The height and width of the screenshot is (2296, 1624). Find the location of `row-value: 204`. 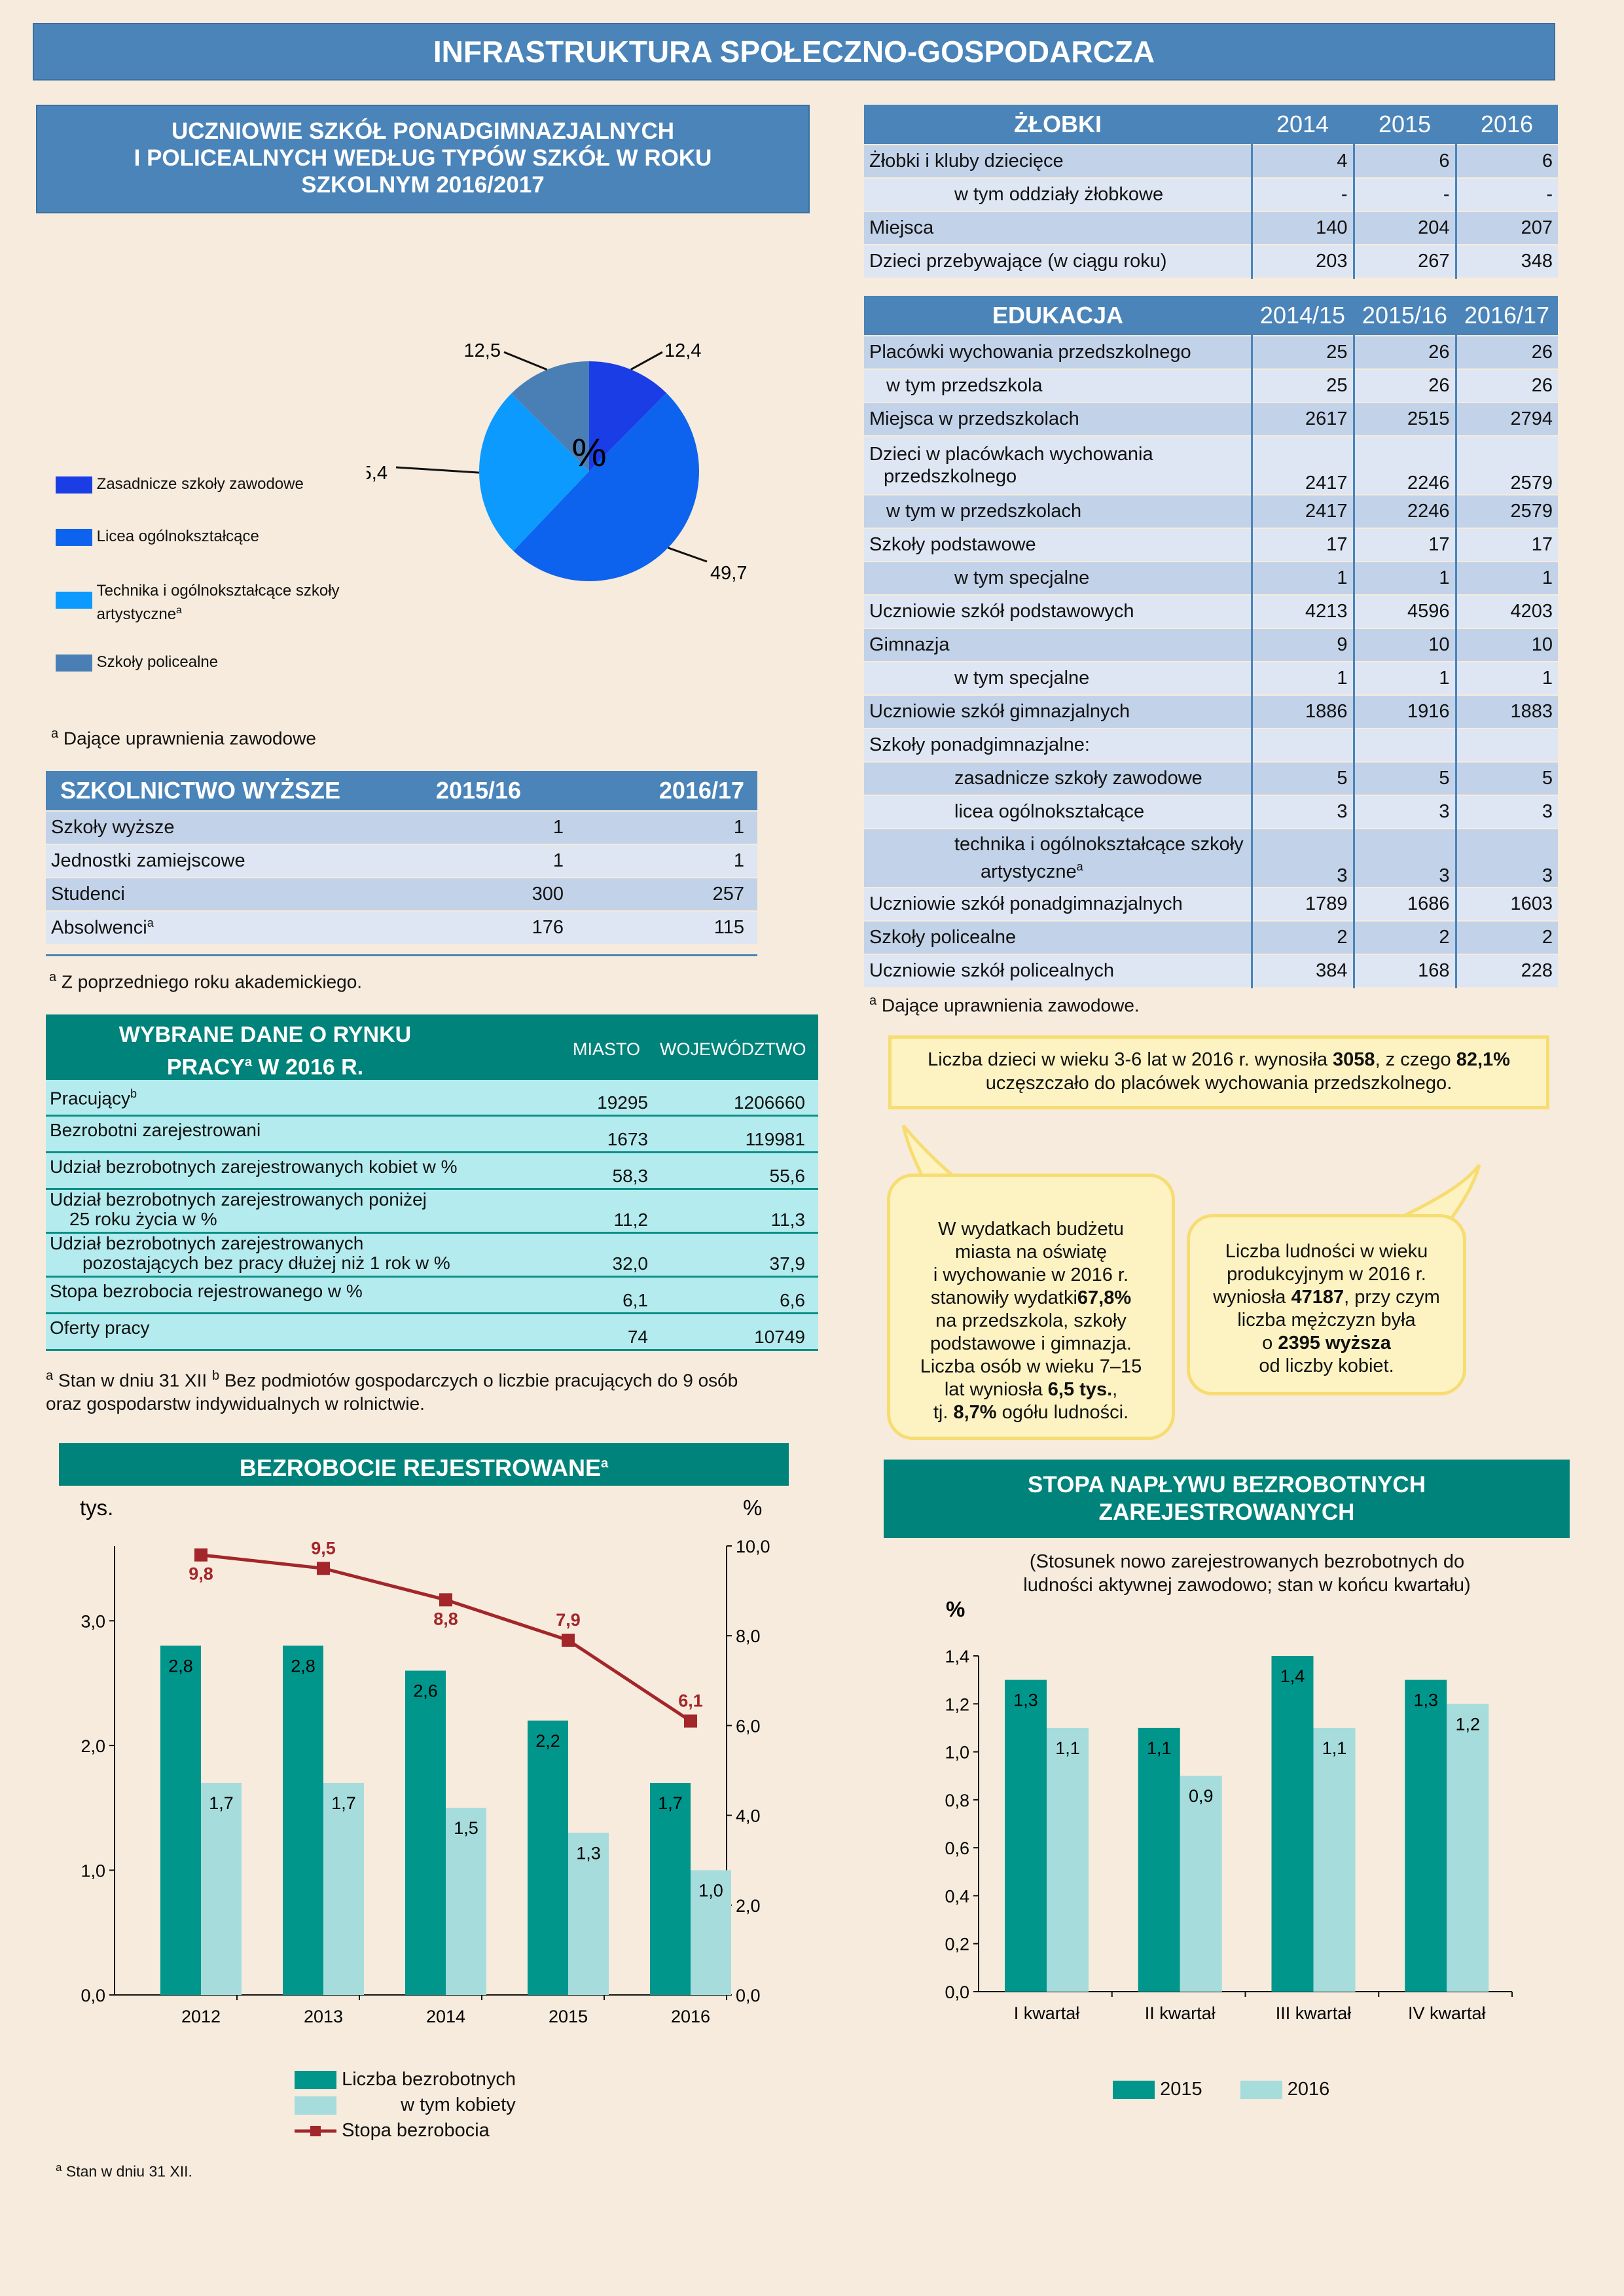

row-value: 204 is located at coordinates (1404, 228).